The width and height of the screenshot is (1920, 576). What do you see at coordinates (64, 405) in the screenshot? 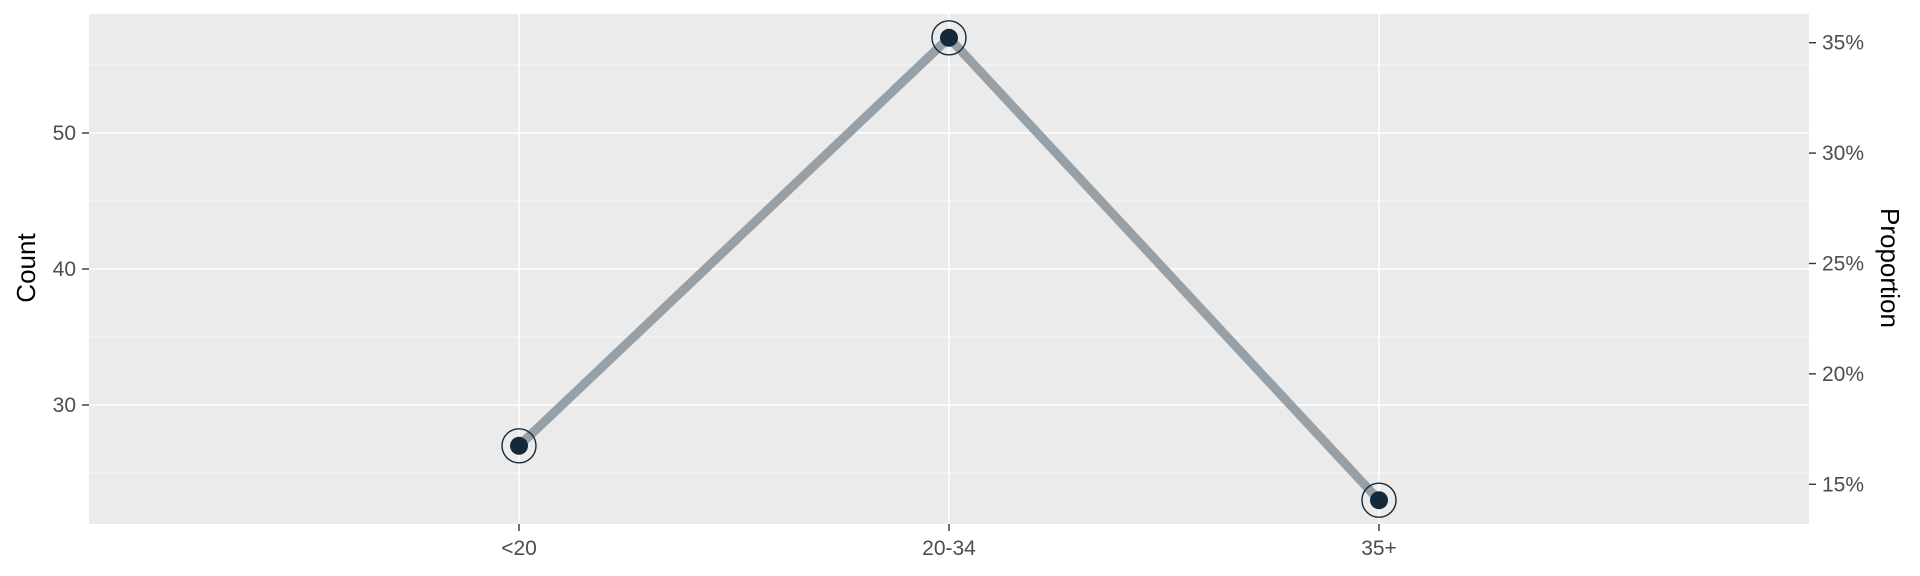
I see `y-tick-label: 30` at bounding box center [64, 405].